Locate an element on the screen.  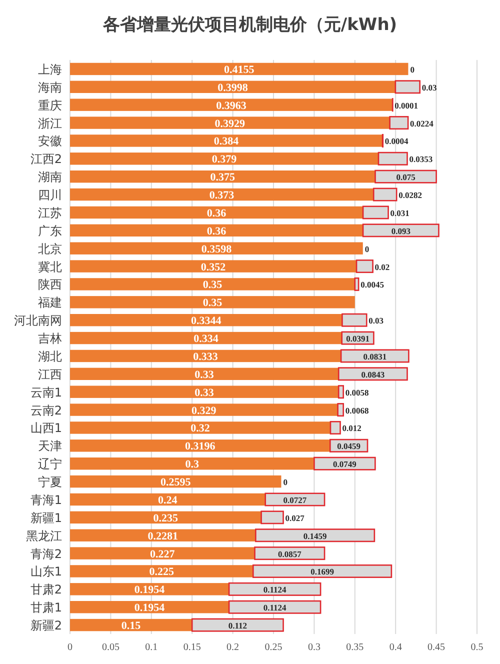
data-label: 0.3929 is located at coordinates (230, 124).